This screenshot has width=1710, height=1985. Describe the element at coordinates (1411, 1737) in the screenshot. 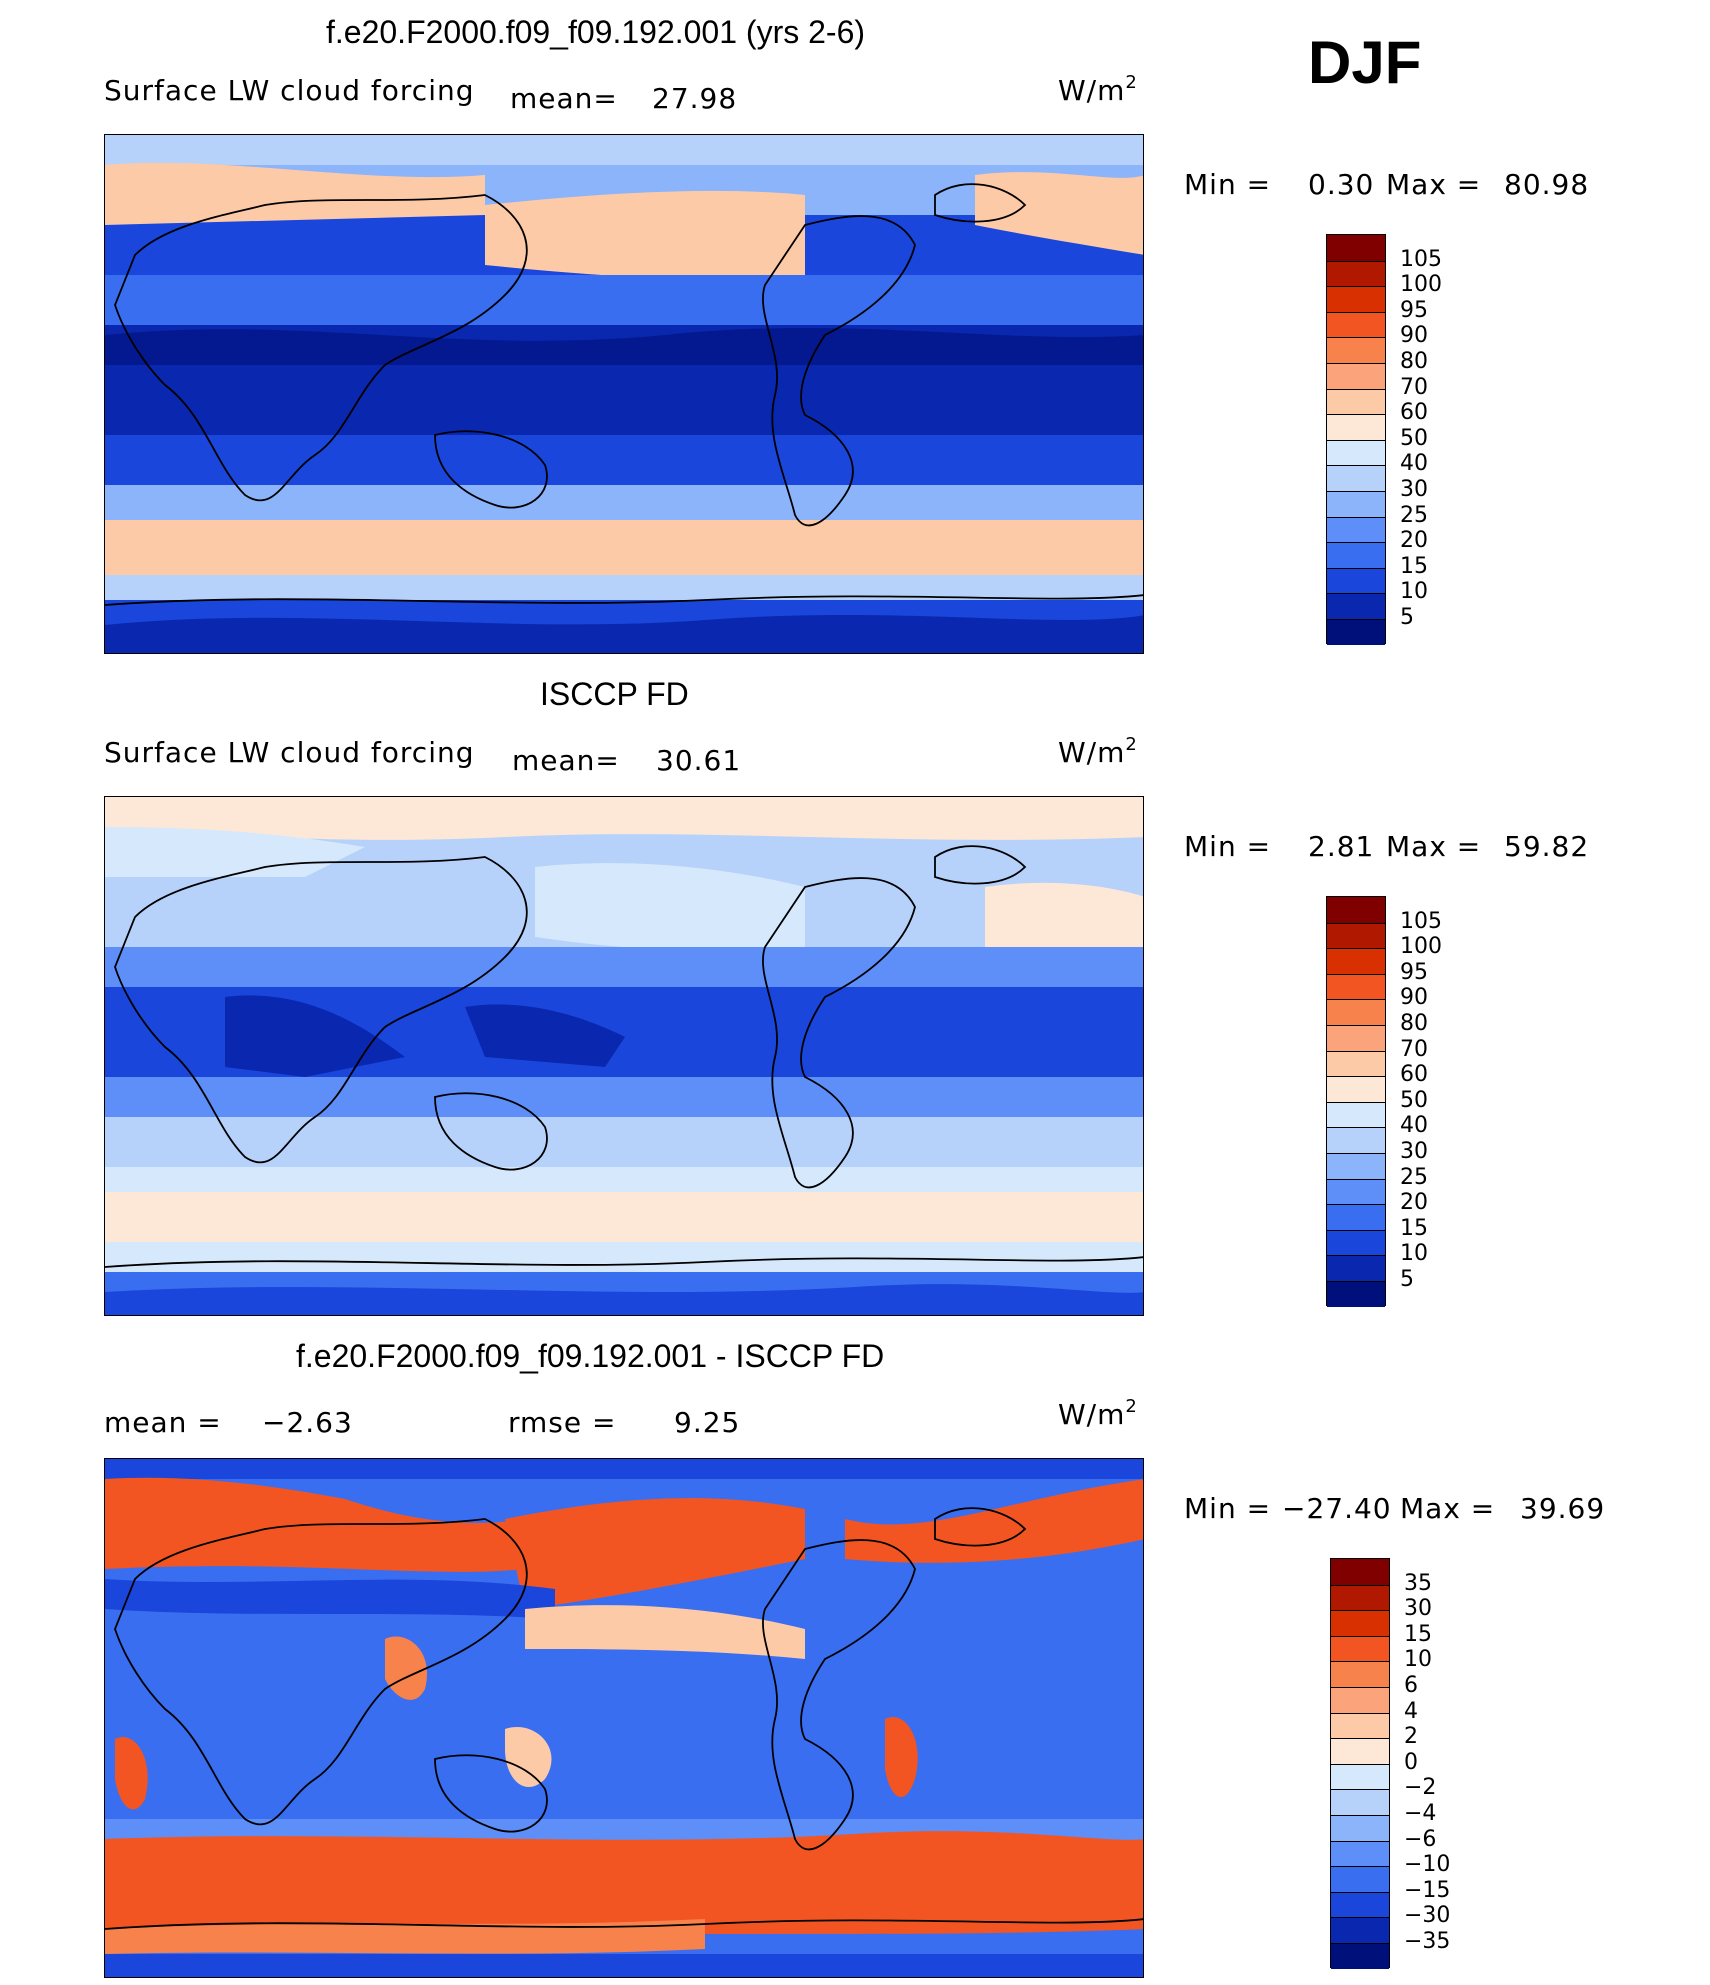

I see `colorbar-tick-label: 2` at that location.